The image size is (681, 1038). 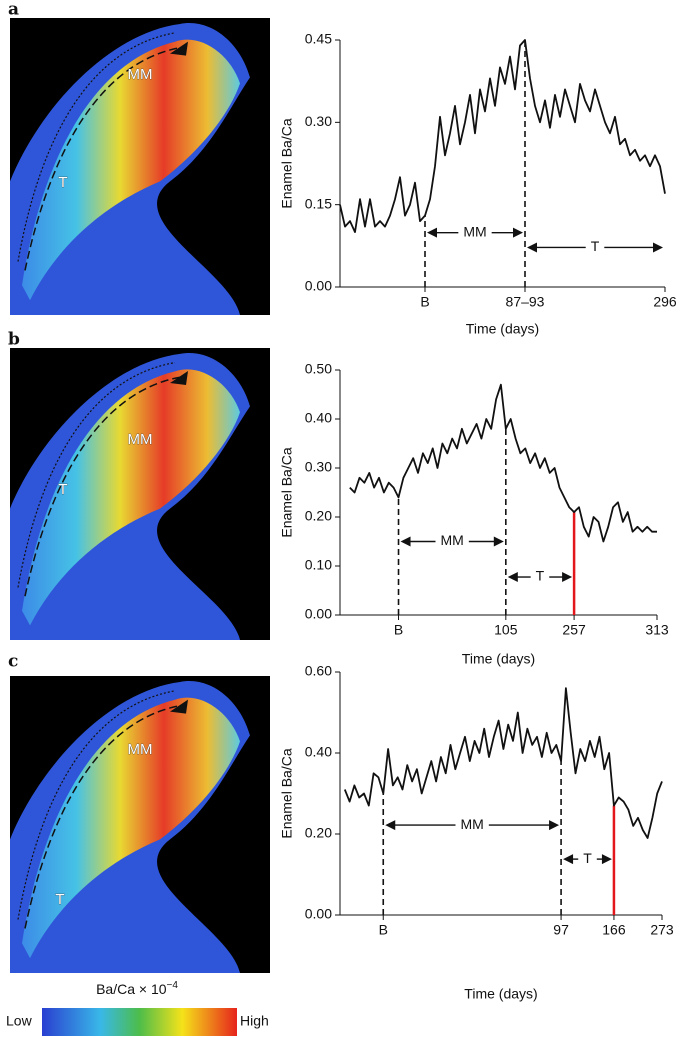 I want to click on colorbar-low: Low, so click(x=19, y=1021).